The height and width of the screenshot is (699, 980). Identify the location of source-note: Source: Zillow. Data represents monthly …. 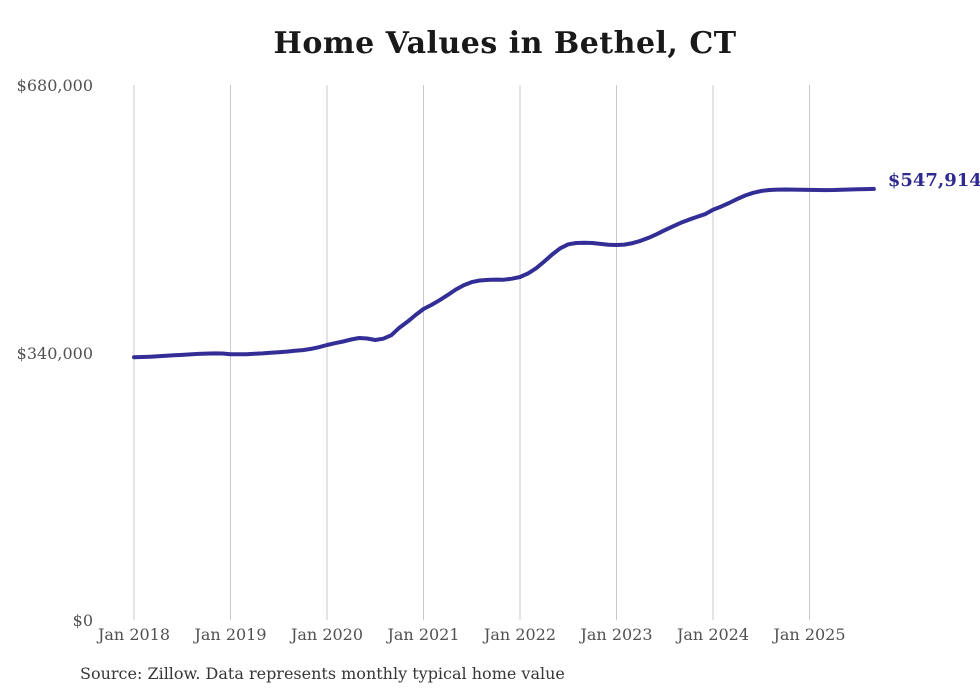
(322, 673).